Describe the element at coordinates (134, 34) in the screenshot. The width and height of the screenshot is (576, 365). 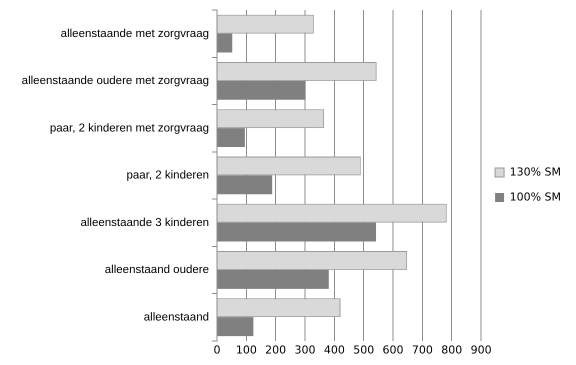
I see `y-tick-label: alleenstaande met zorgvraag` at that location.